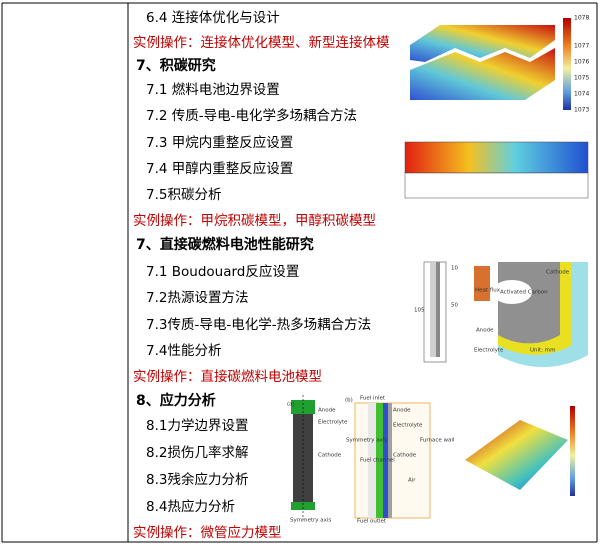 The height and width of the screenshot is (553, 614). What do you see at coordinates (419, 311) in the screenshot?
I see `figure-label: 105` at bounding box center [419, 311].